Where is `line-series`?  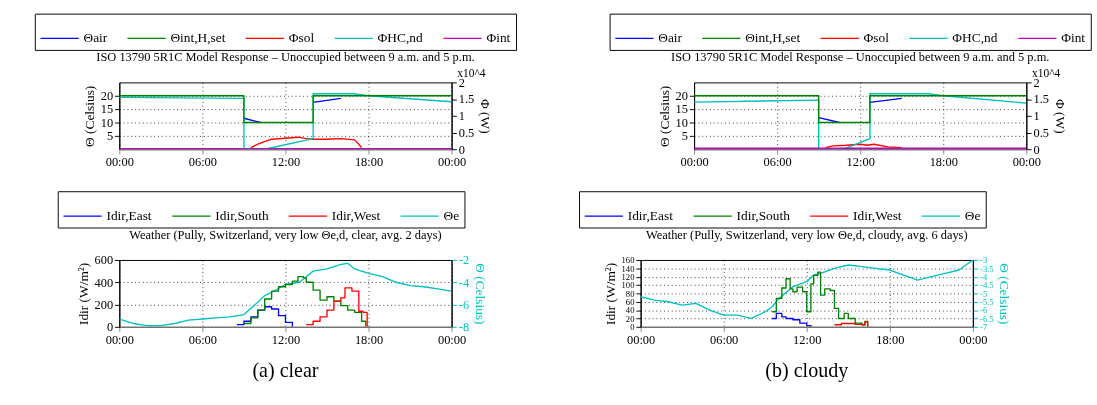
line-series is located at coordinates (306, 142).